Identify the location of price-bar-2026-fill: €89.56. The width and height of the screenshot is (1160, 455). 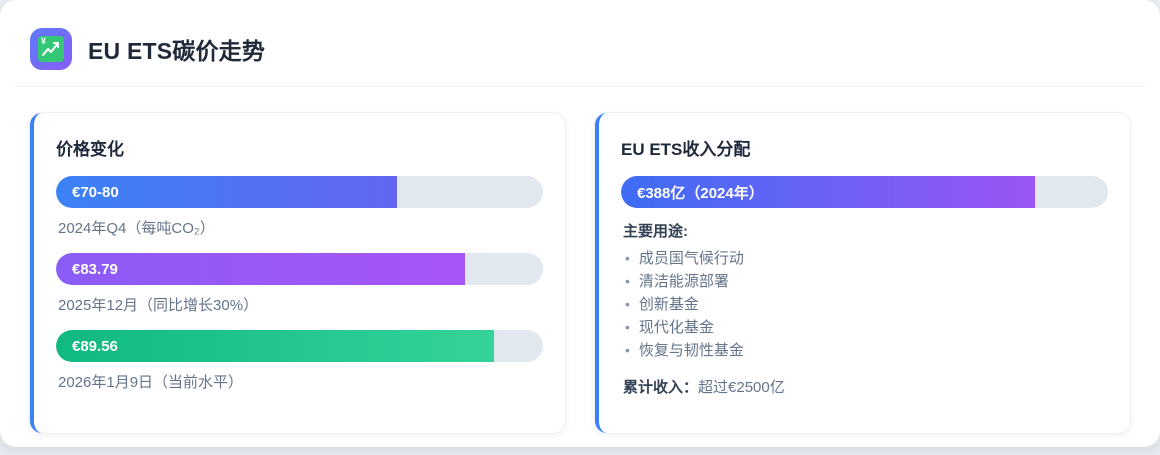
(275, 346).